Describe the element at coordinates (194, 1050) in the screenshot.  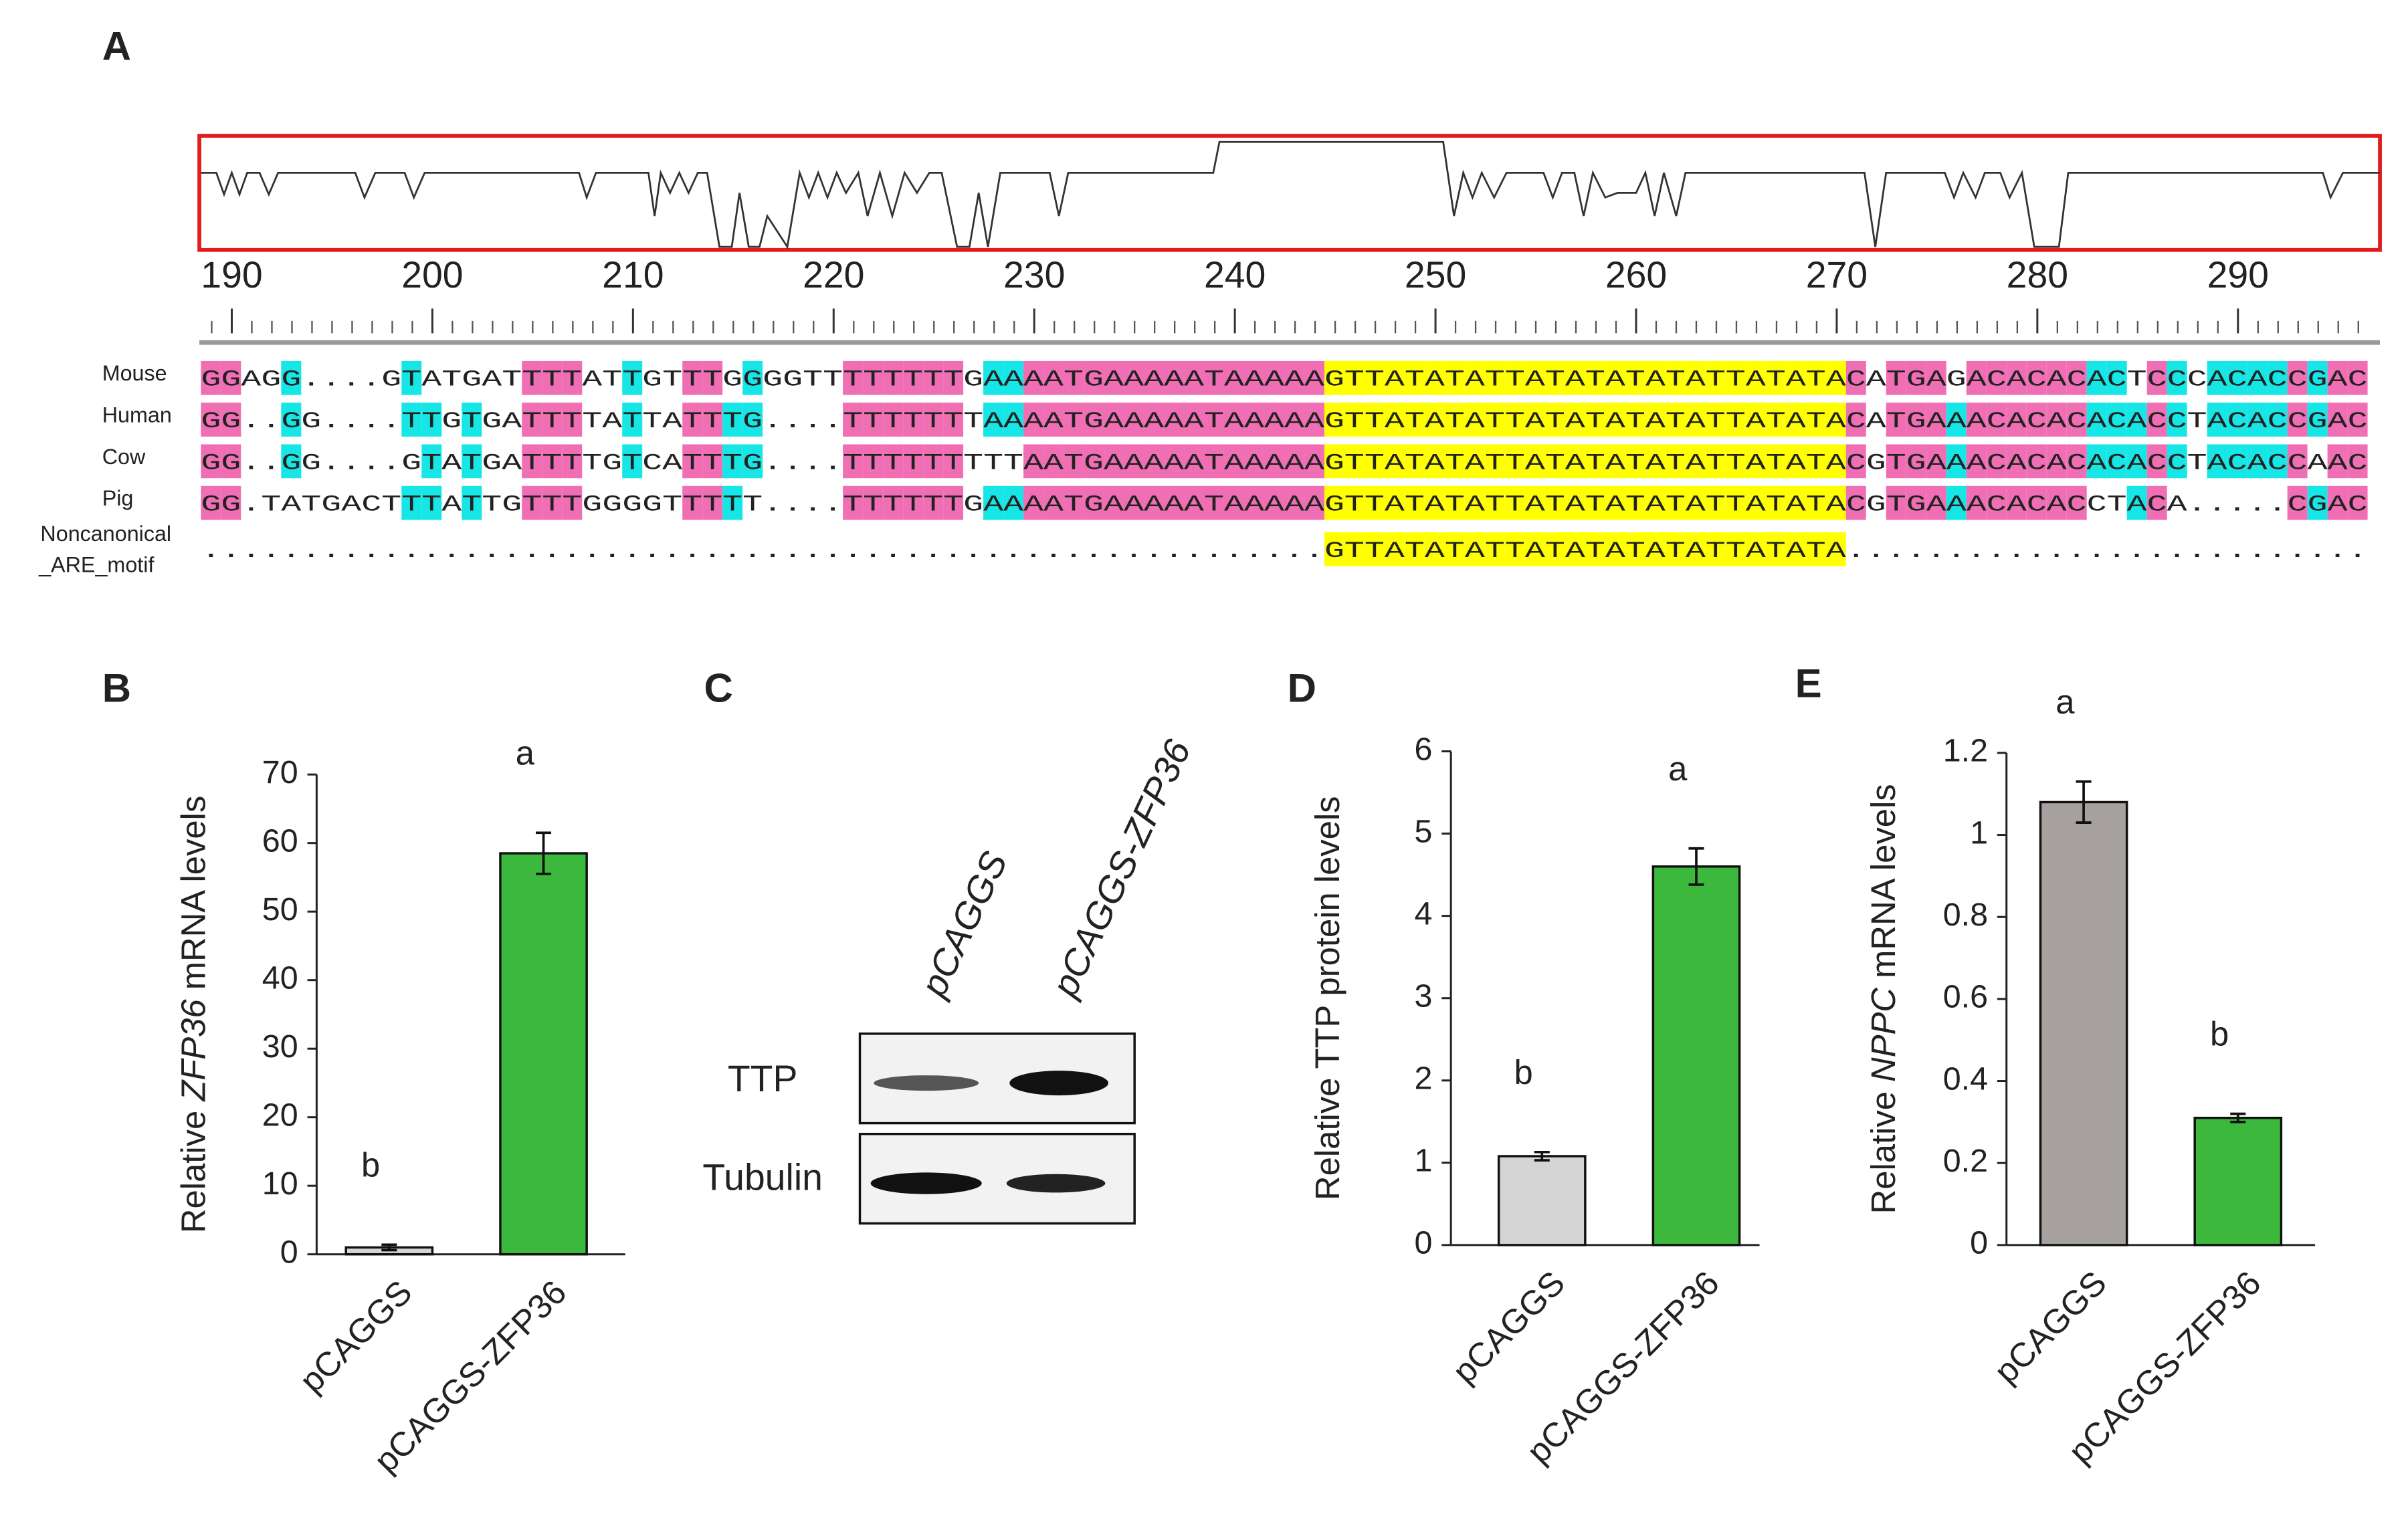
I see `y-axis-label-part: ZFP36` at that location.